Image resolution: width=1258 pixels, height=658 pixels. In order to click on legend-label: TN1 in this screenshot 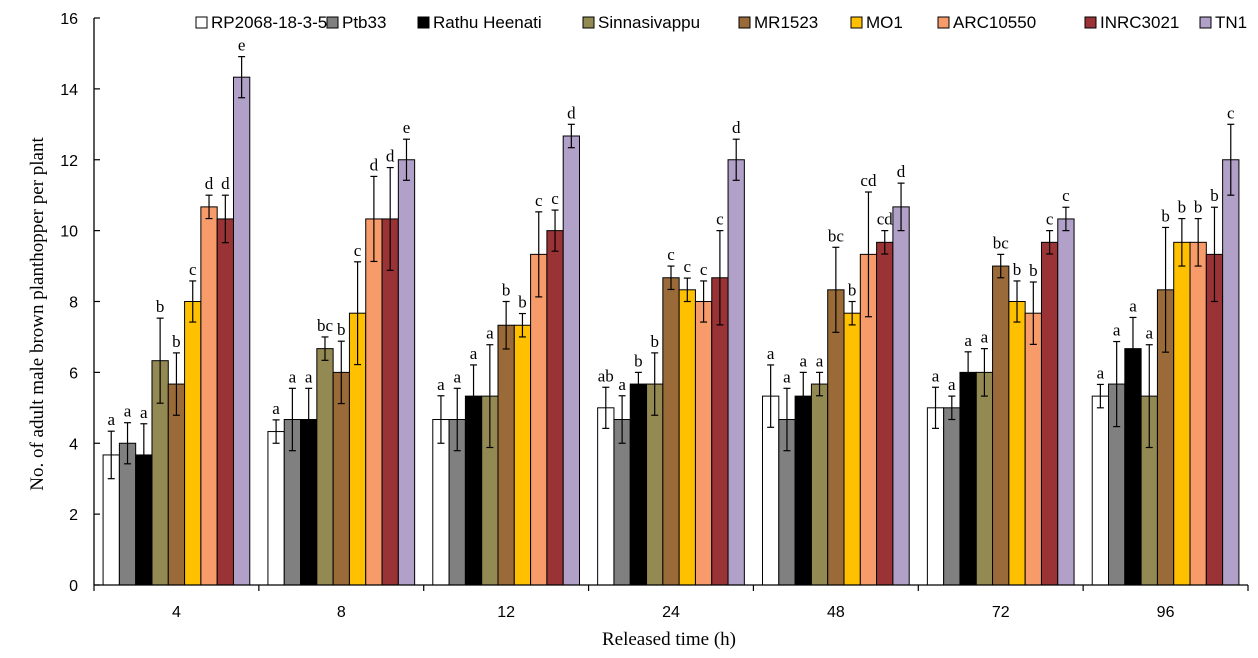, I will do `click(1231, 22)`.